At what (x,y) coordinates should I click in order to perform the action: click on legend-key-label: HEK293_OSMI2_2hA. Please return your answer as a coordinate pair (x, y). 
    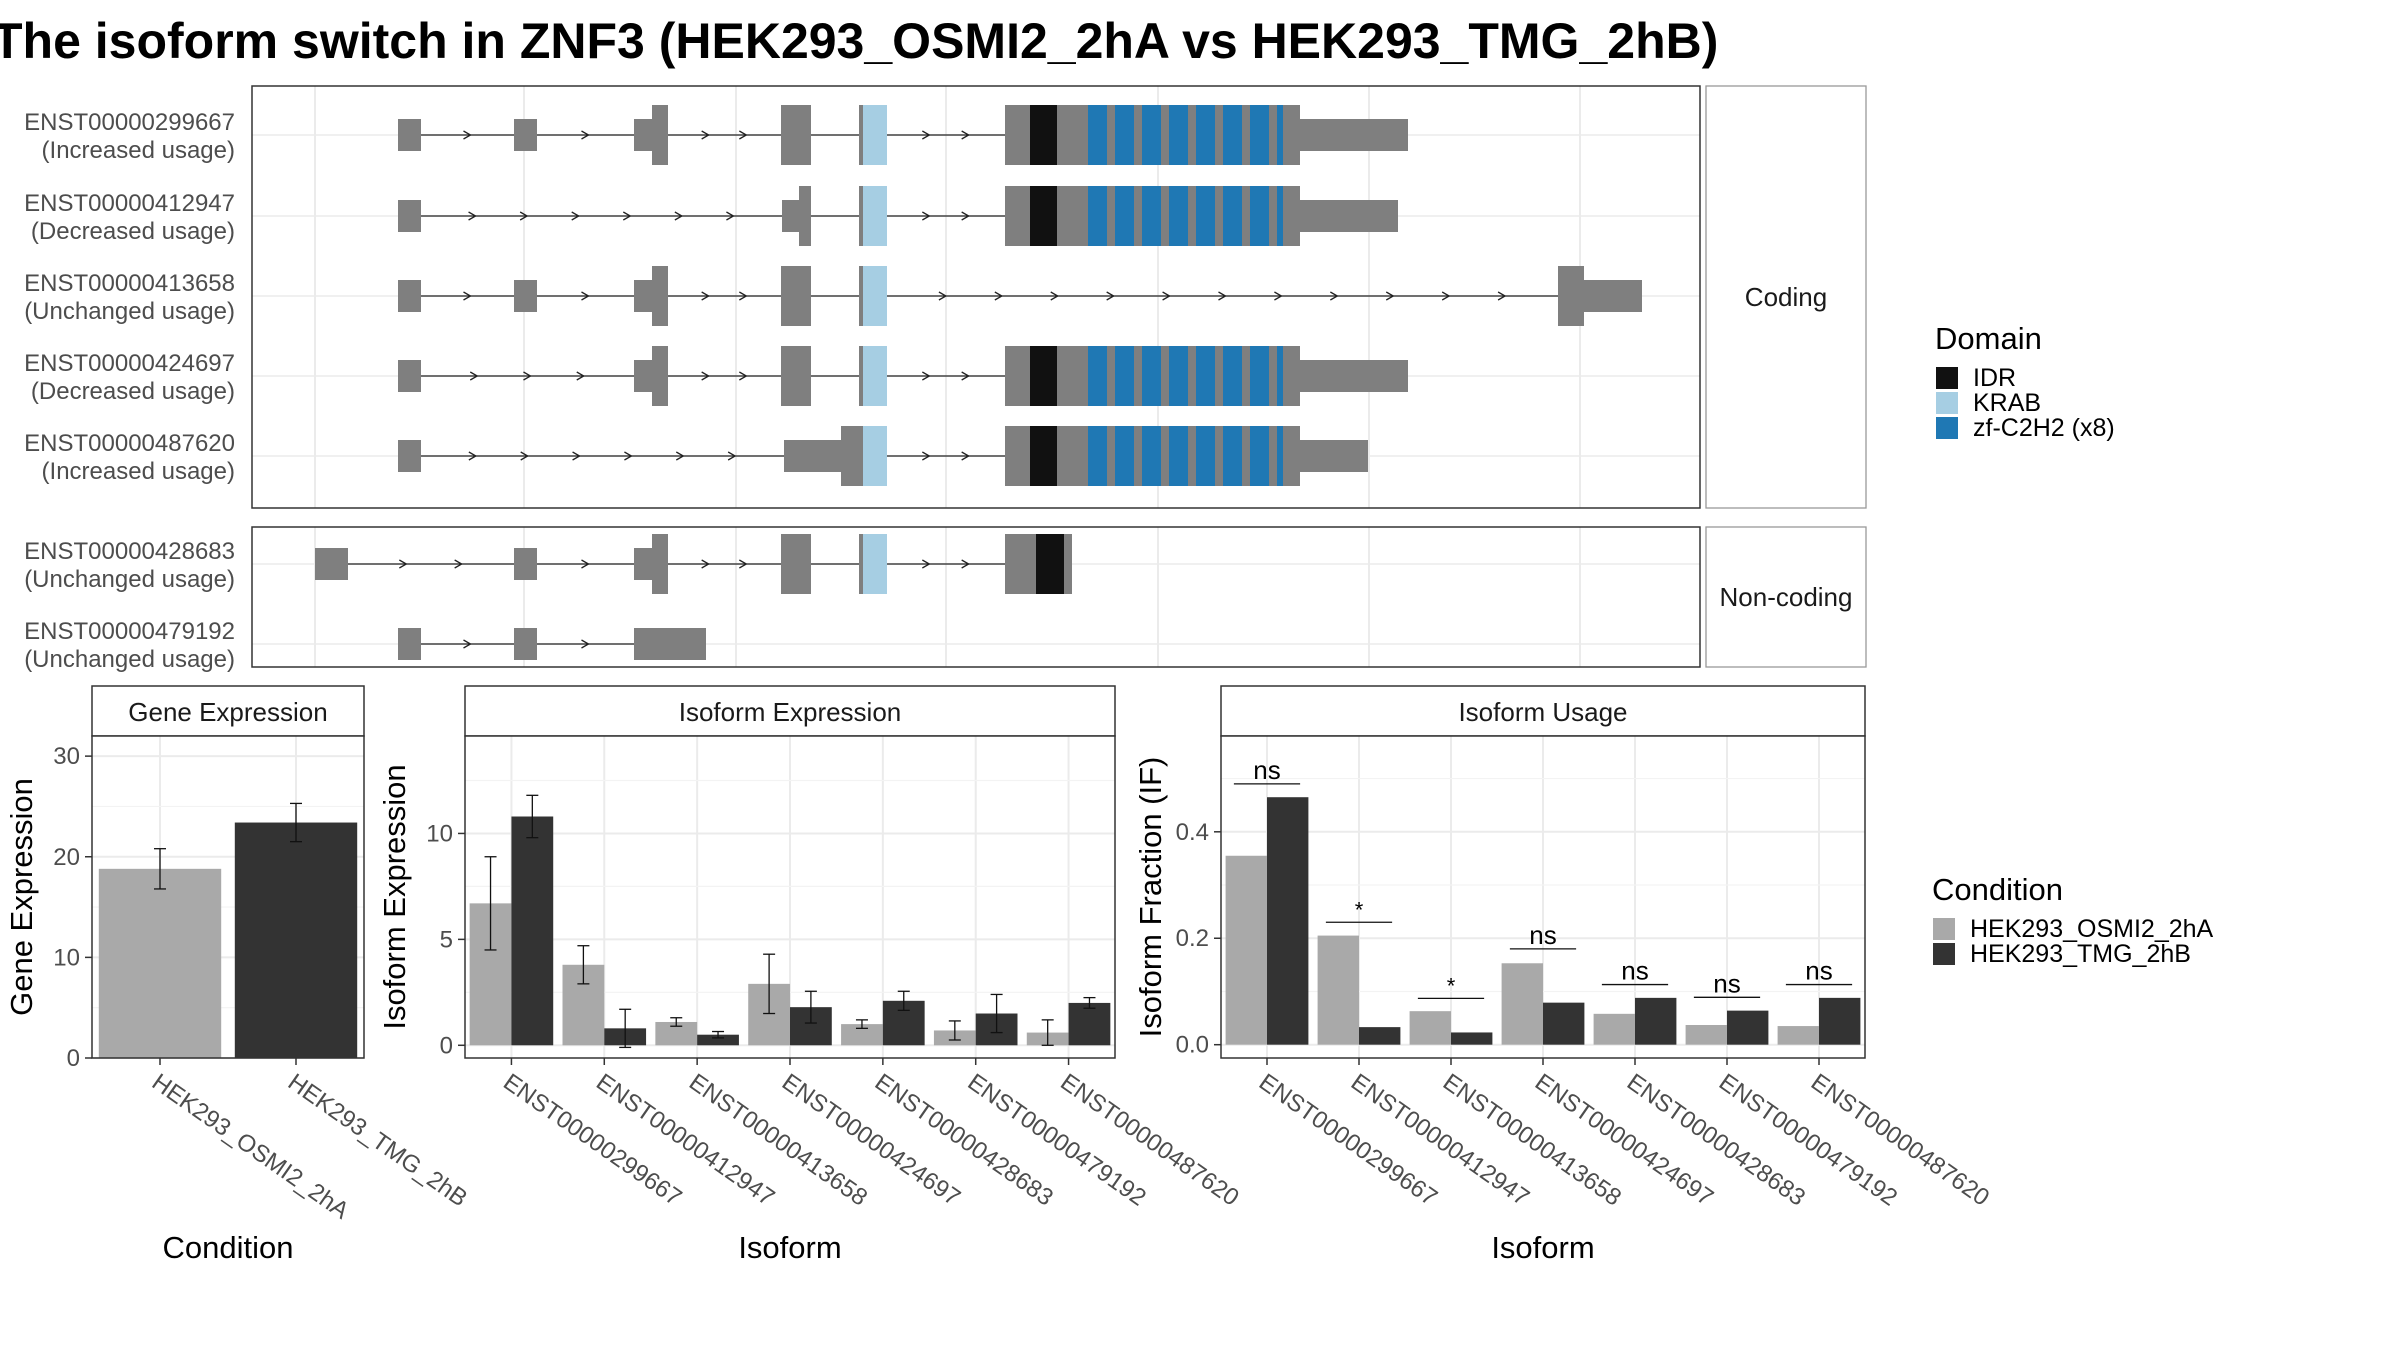
    Looking at the image, I should click on (2092, 929).